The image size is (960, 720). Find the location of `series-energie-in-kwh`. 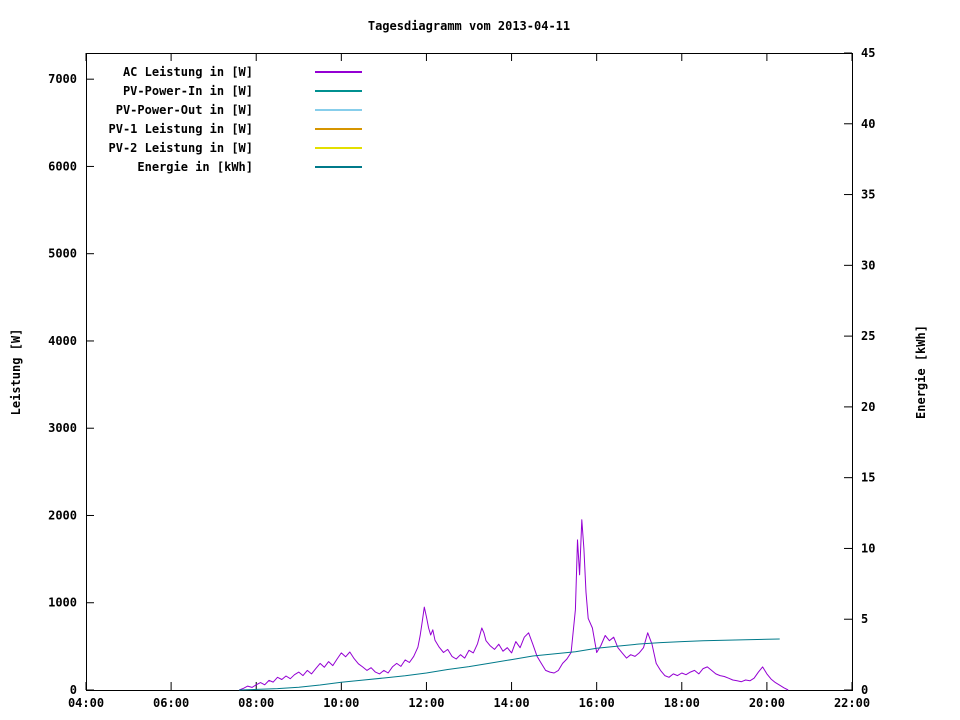

series-energie-in-kwh is located at coordinates (509, 664).